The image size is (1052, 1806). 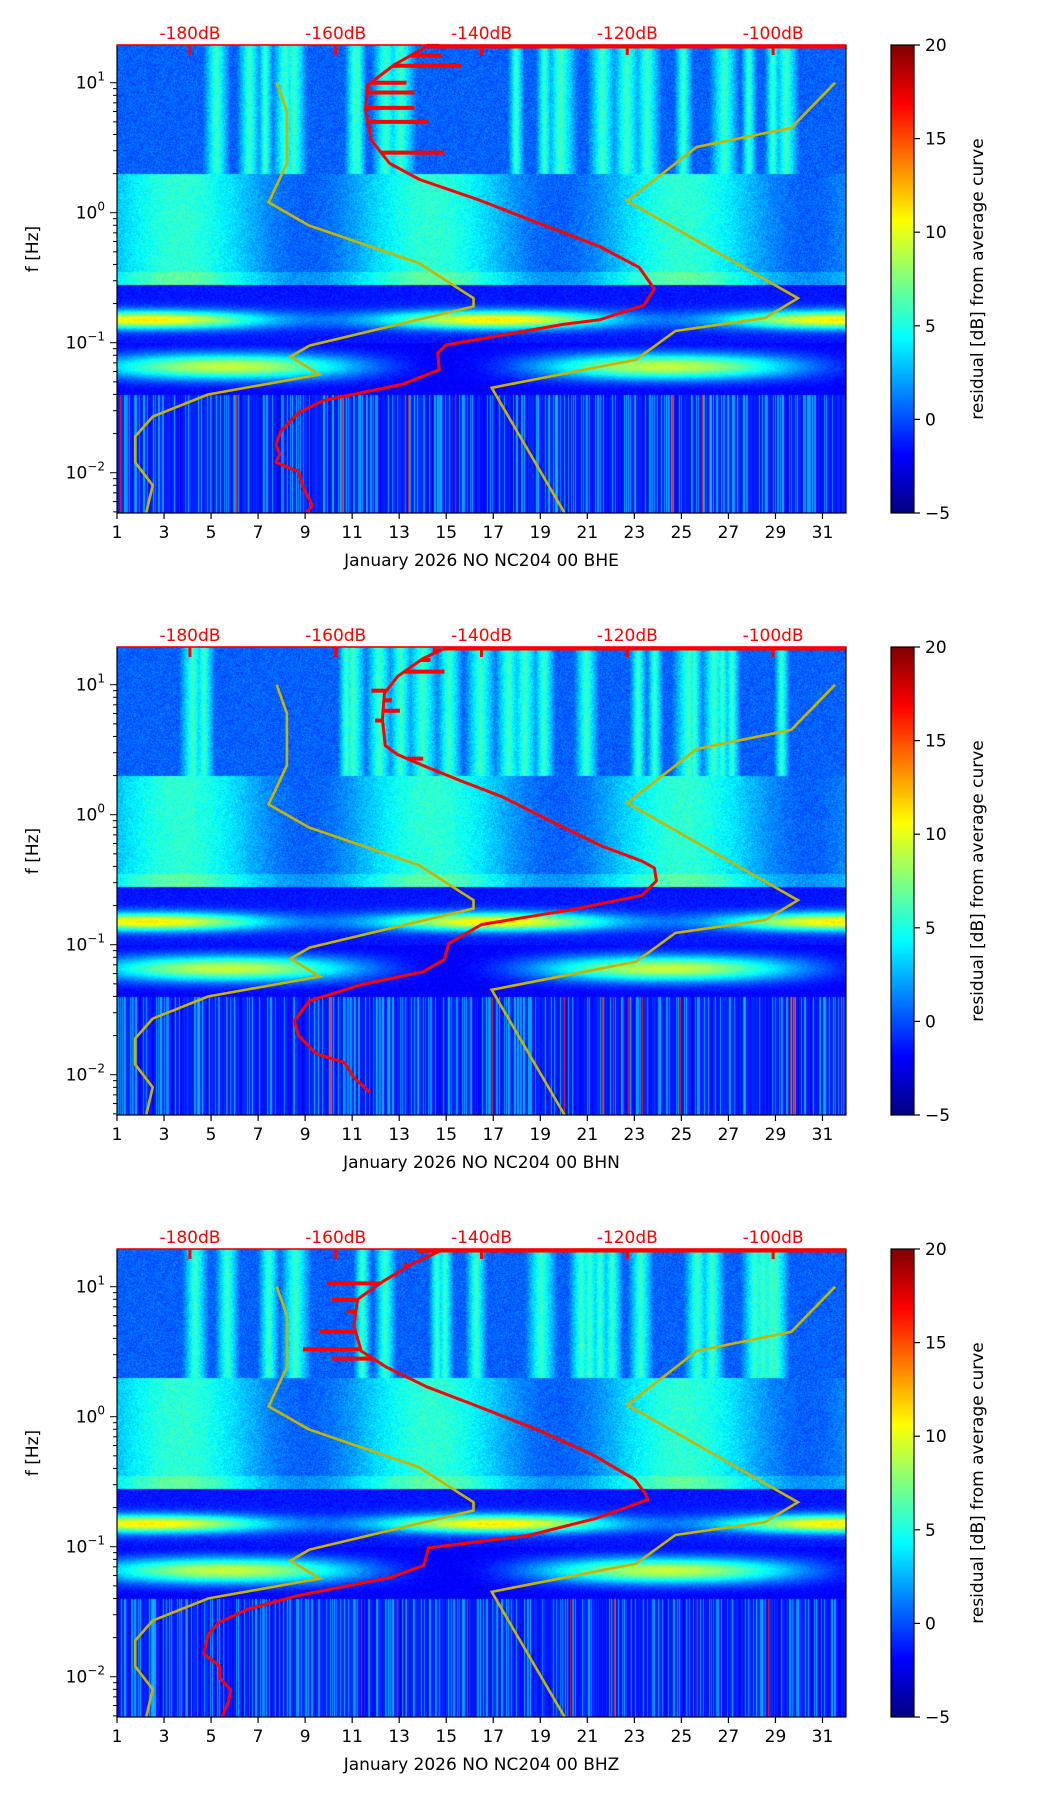 What do you see at coordinates (481, 1238) in the screenshot?
I see `db-tick-label: -140dB` at bounding box center [481, 1238].